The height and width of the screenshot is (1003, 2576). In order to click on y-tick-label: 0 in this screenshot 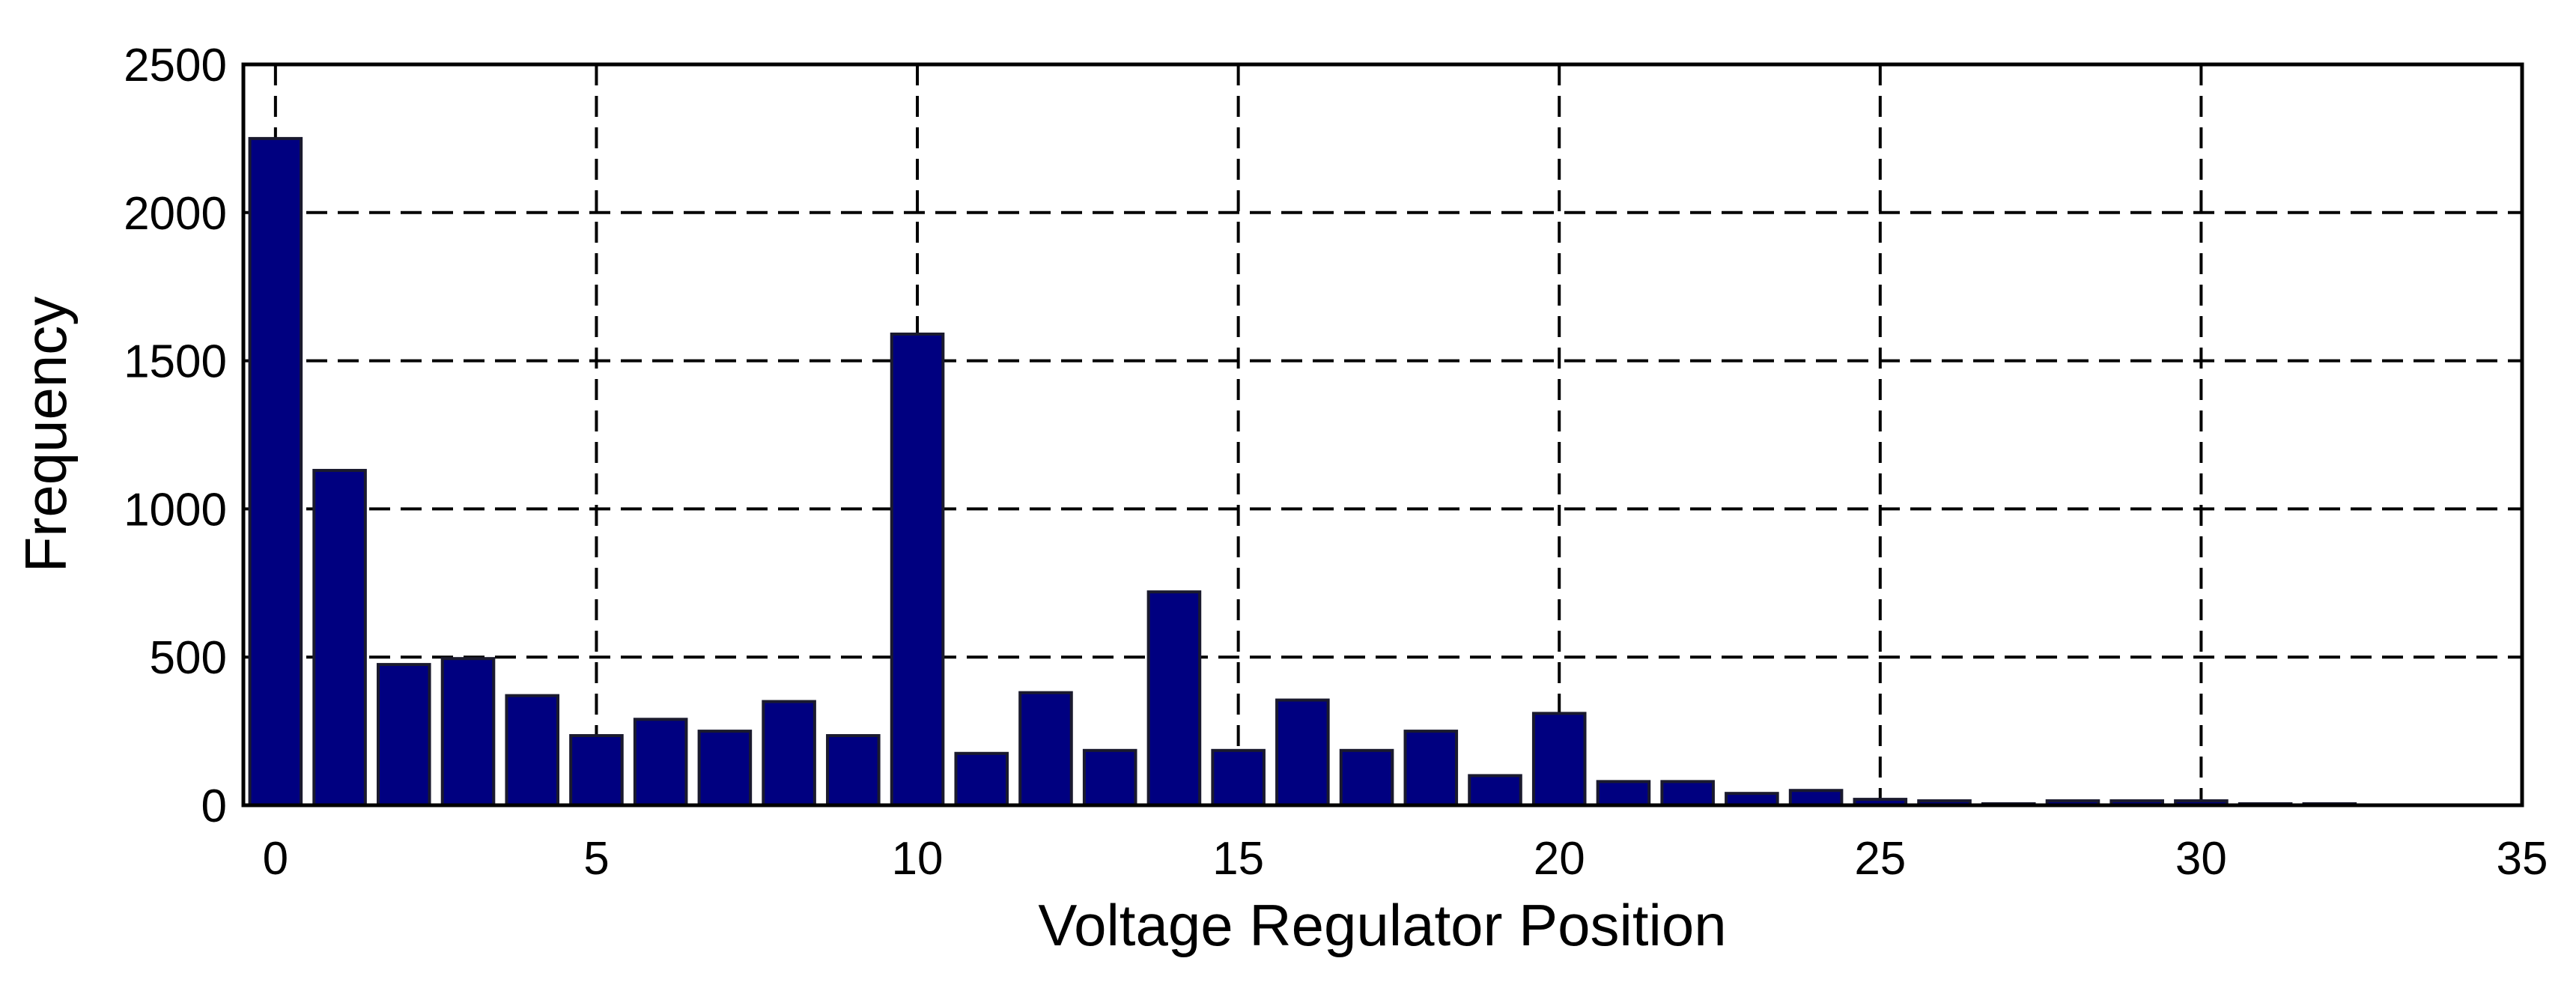, I will do `click(214, 806)`.